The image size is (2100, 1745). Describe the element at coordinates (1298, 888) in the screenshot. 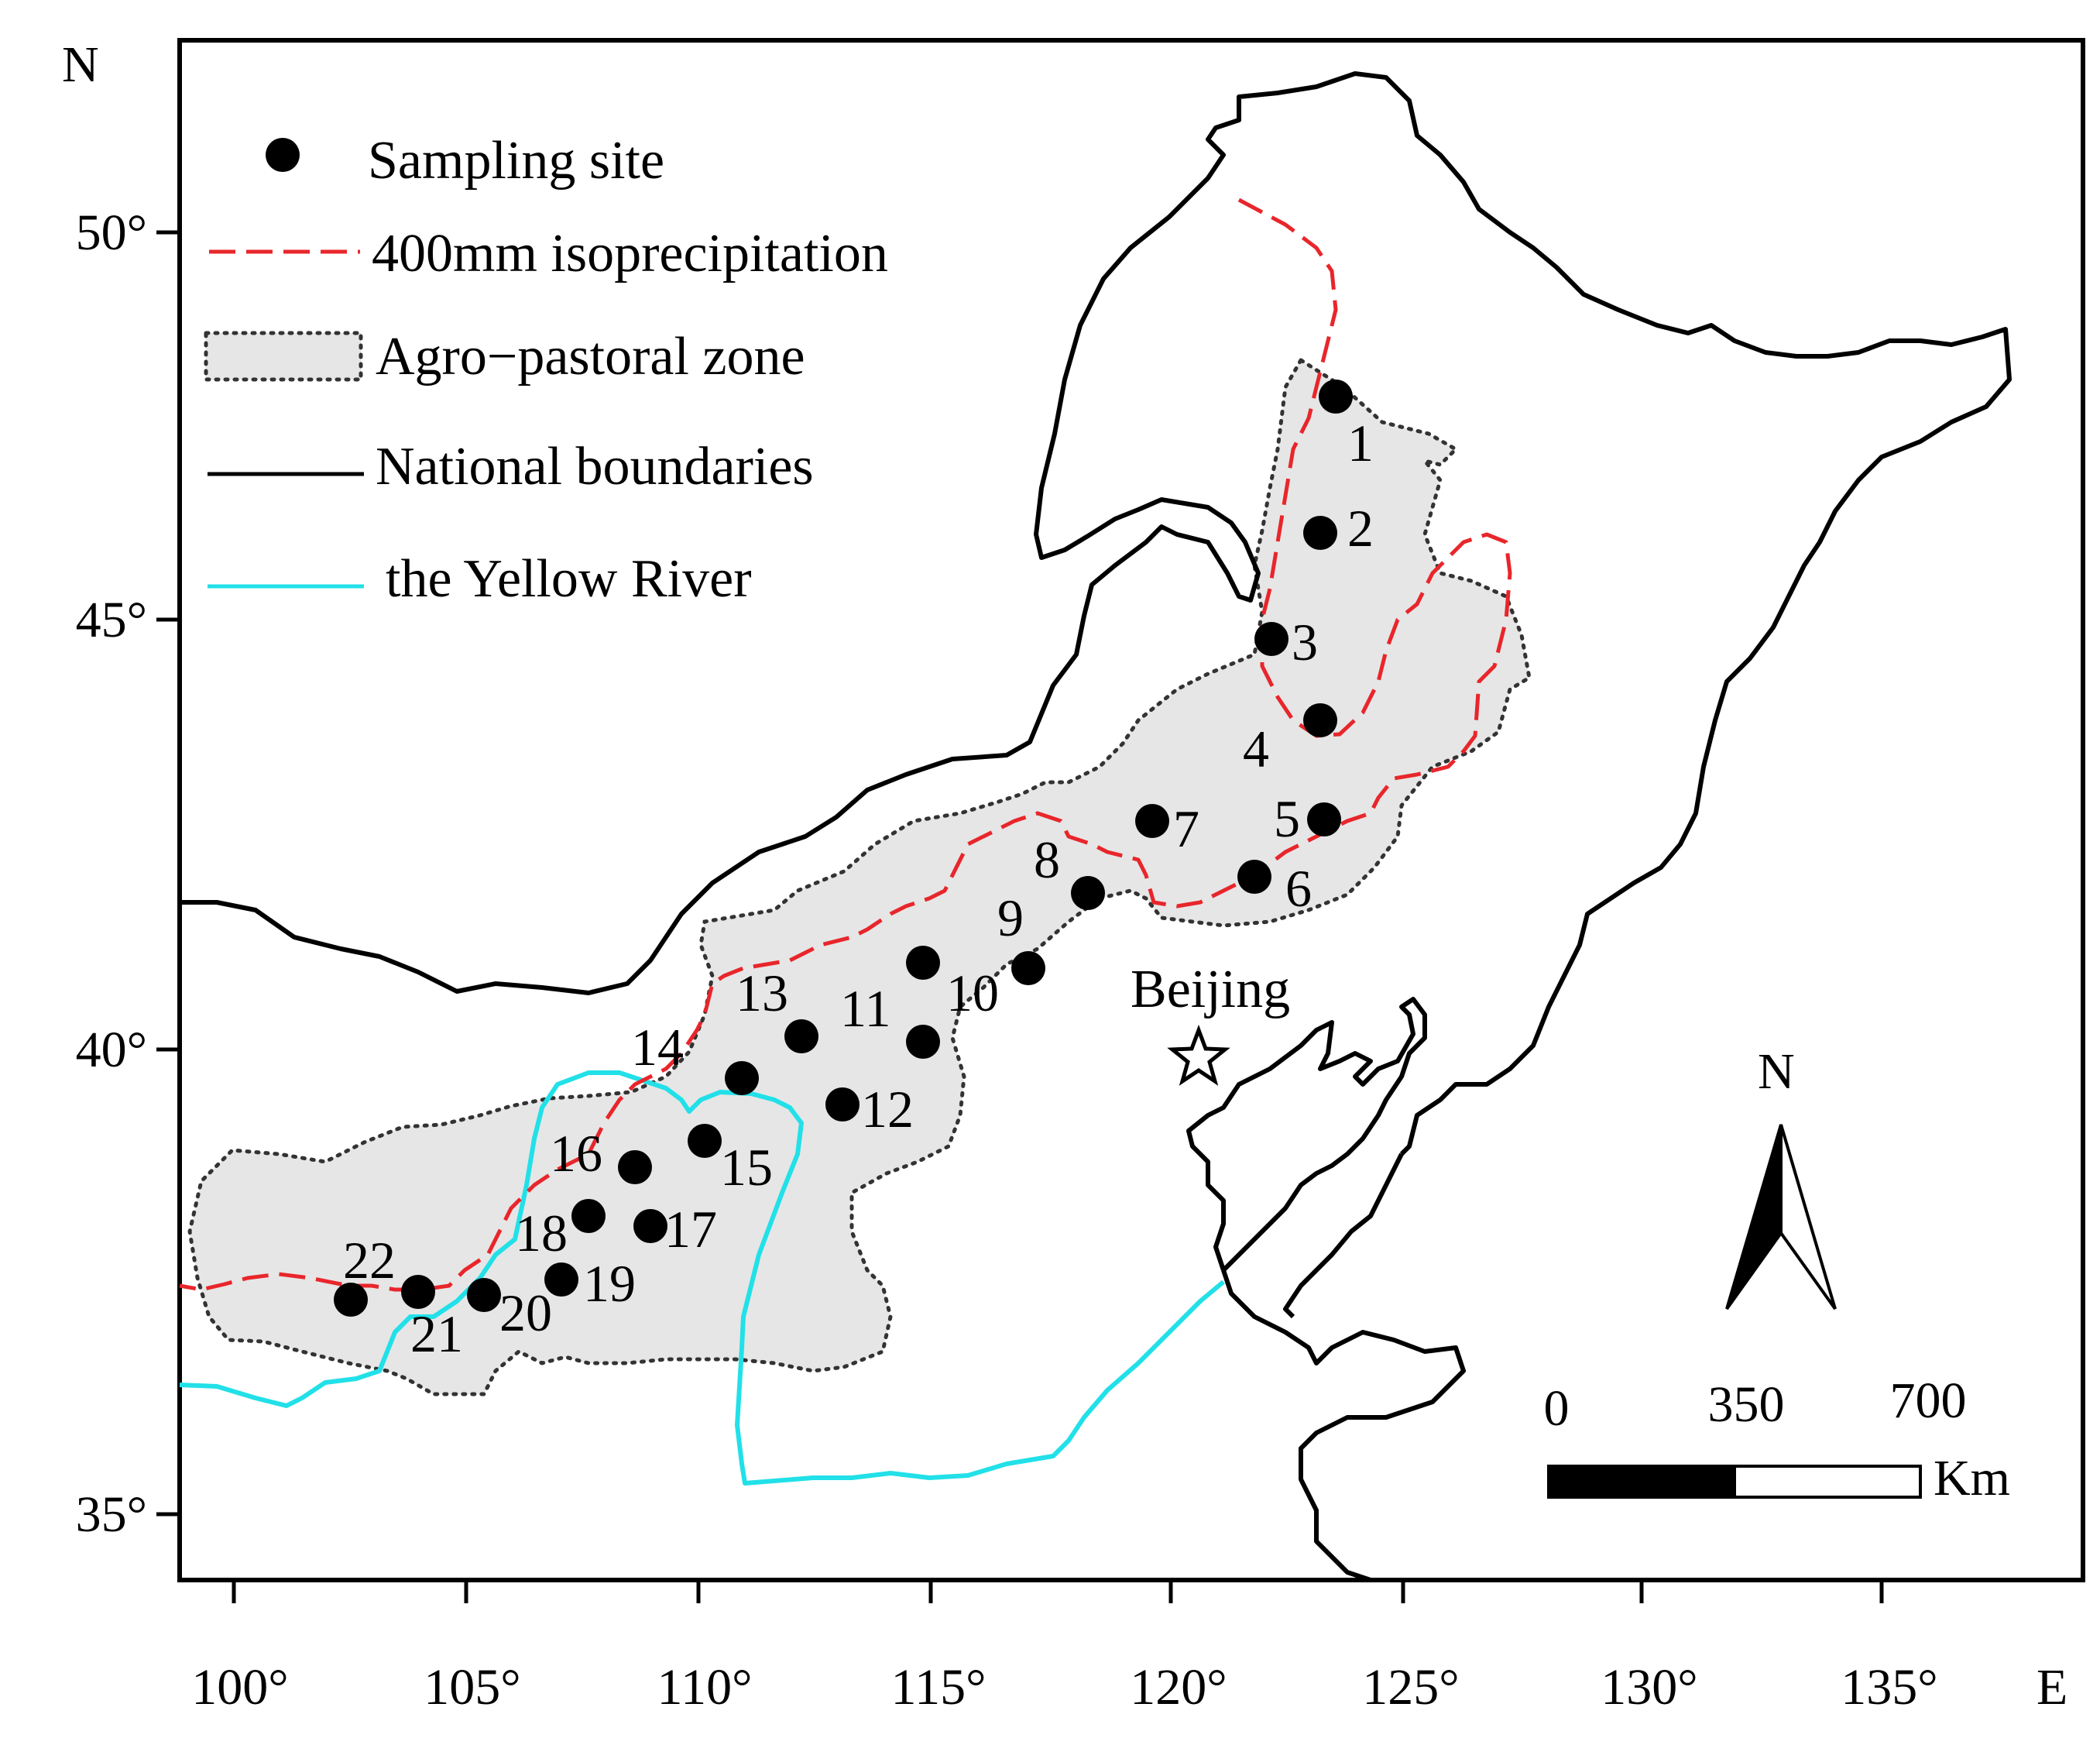

I see `sampling-site-6-label: 6` at that location.